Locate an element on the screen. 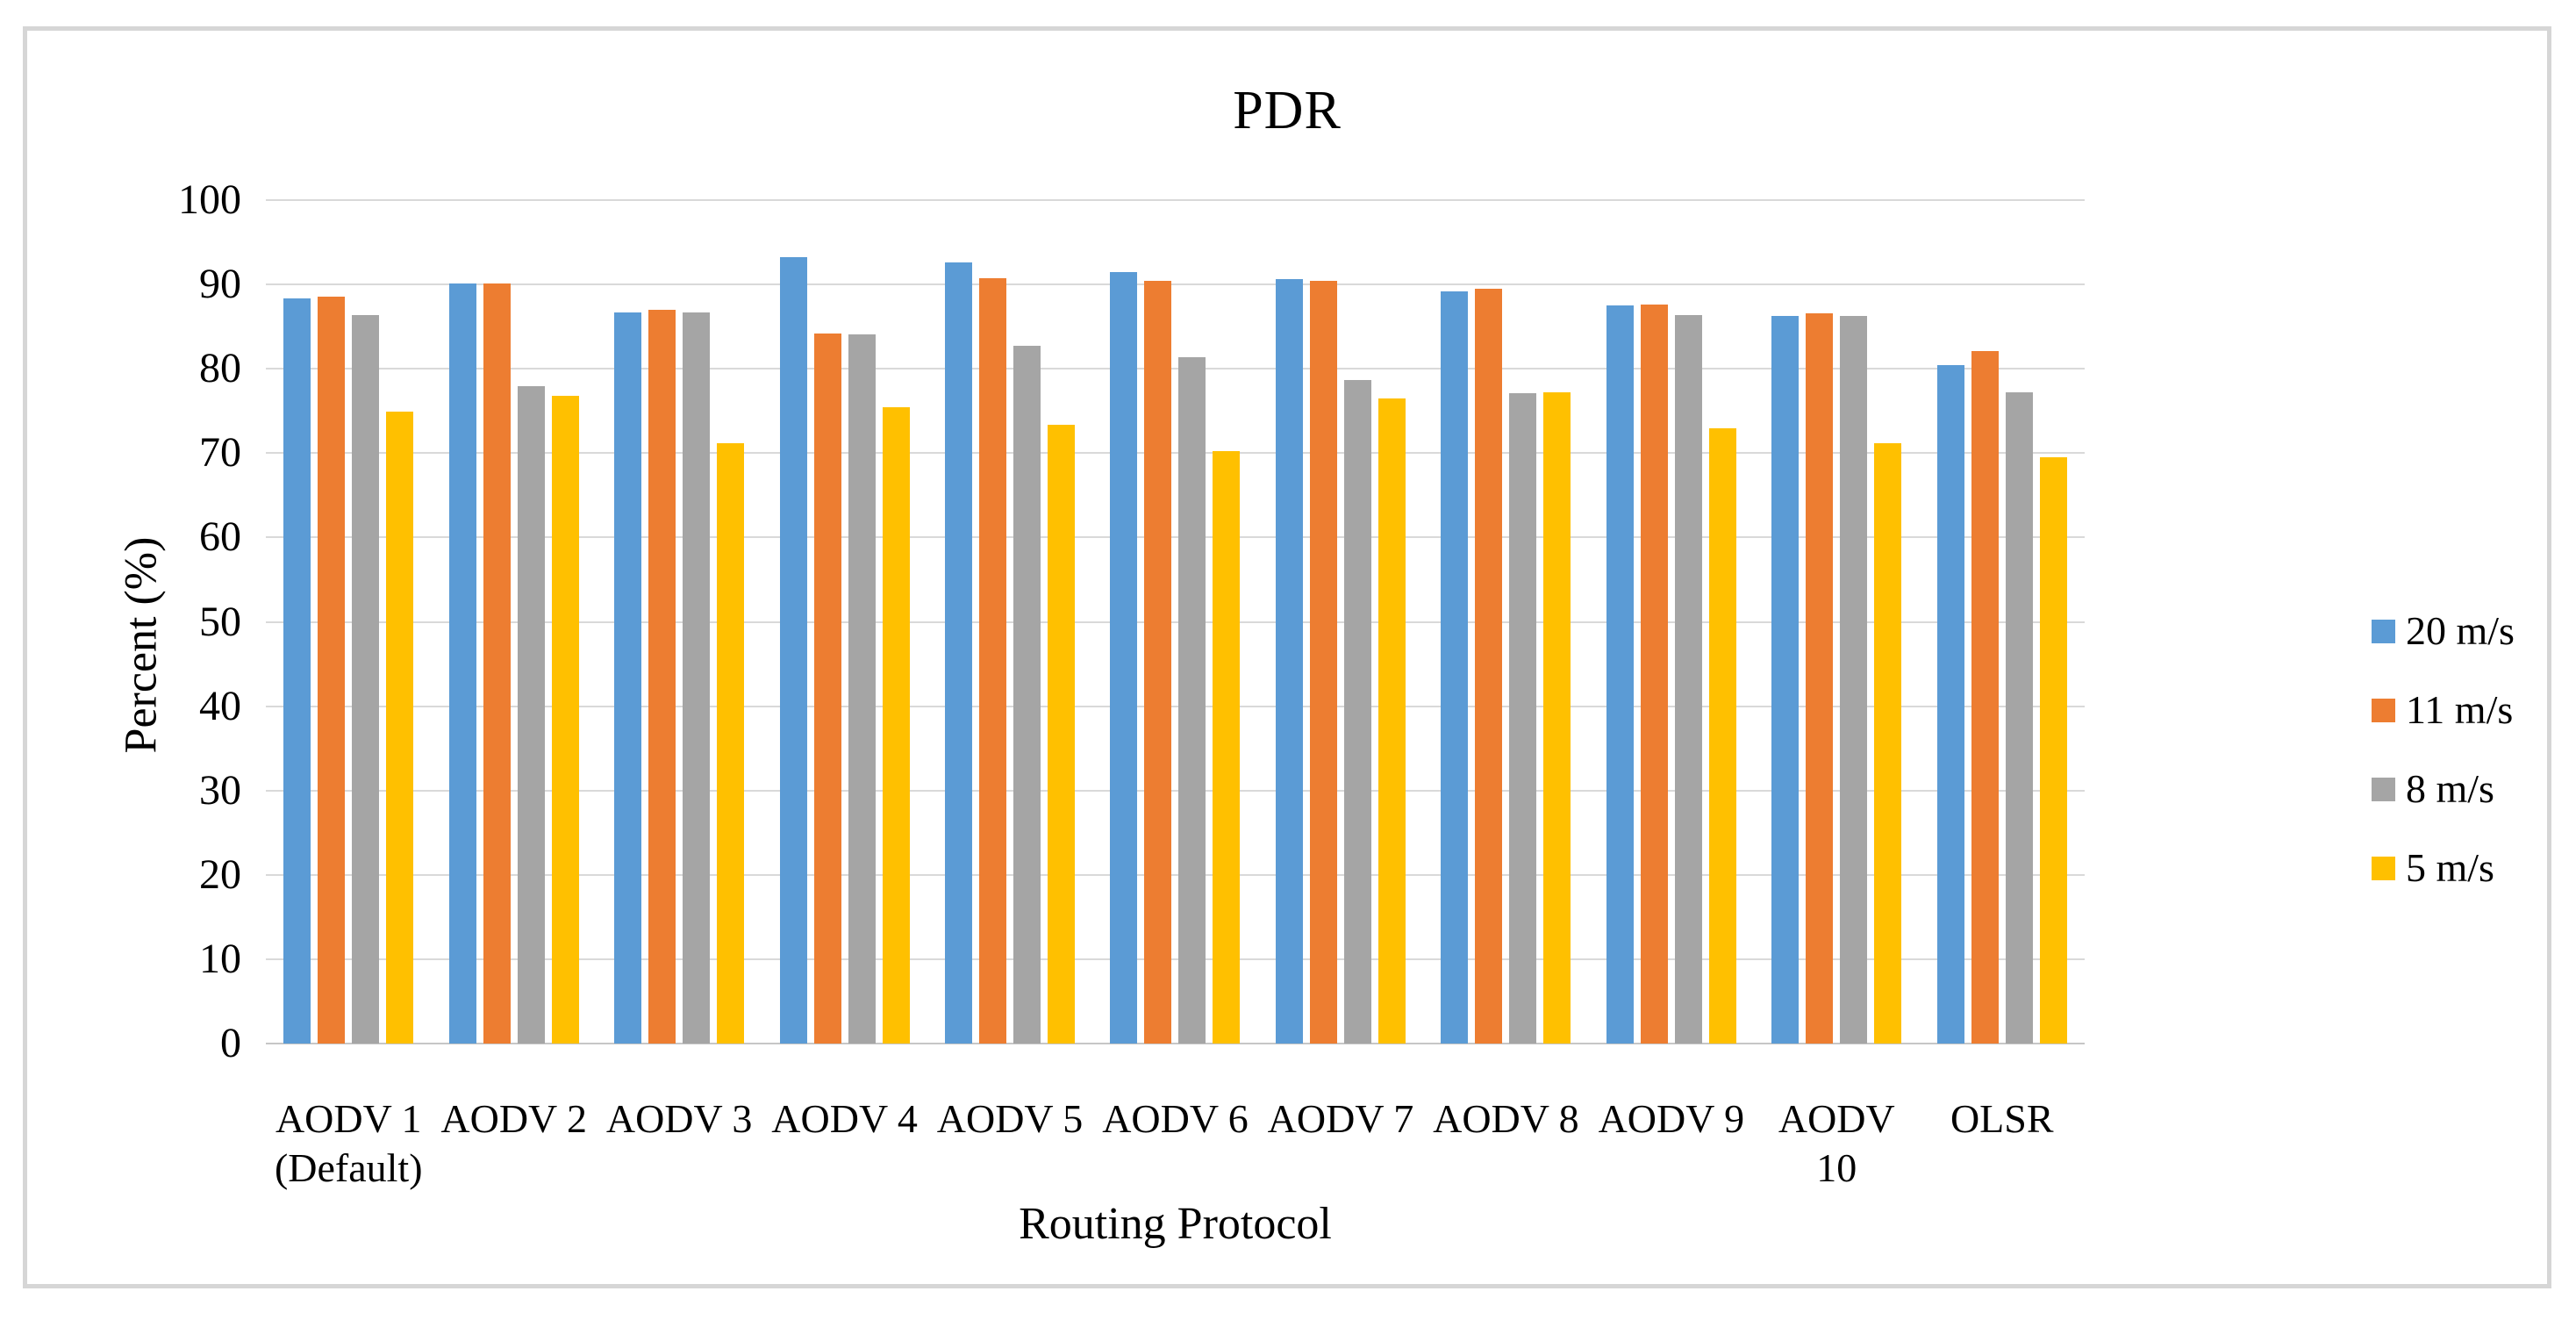 This screenshot has width=2576, height=1320. y-tick-label-0: 0 is located at coordinates (230, 1043).